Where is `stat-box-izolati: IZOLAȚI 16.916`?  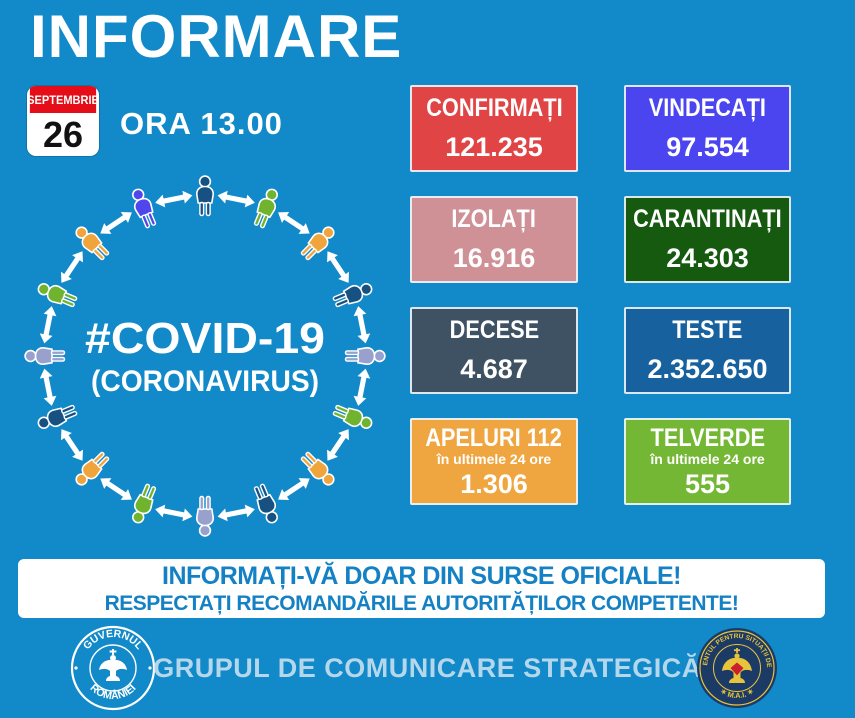
stat-box-izolati: IZOLAȚI 16.916 is located at coordinates (494, 239).